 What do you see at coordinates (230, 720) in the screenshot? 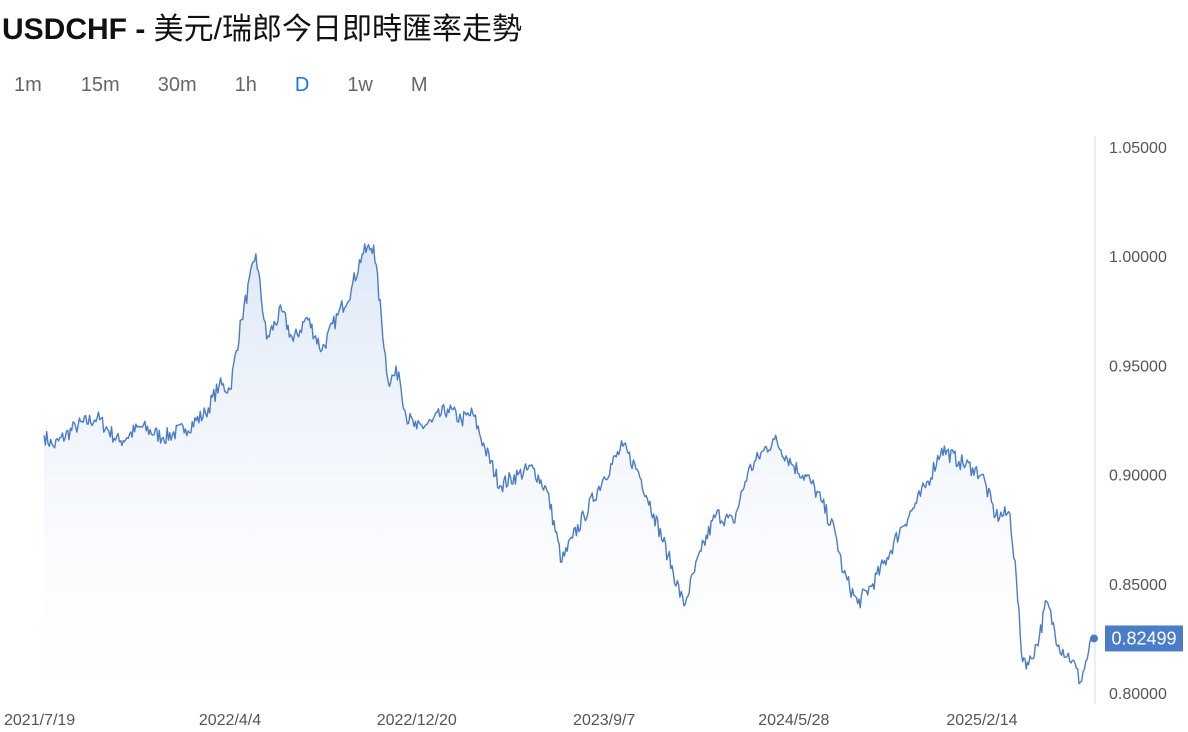
I see `x-tick-label: 2022/4/4` at bounding box center [230, 720].